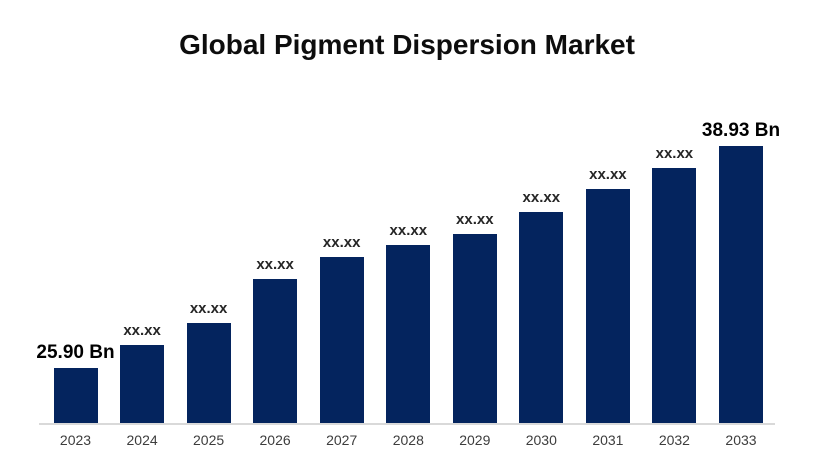  What do you see at coordinates (741, 440) in the screenshot?
I see `x-axis-tick-label: 2033` at bounding box center [741, 440].